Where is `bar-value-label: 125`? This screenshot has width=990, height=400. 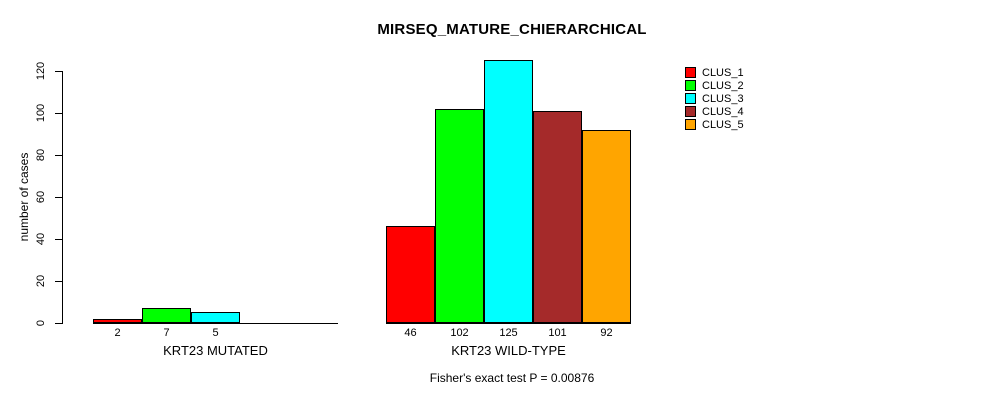 bar-value-label: 125 is located at coordinates (508, 333).